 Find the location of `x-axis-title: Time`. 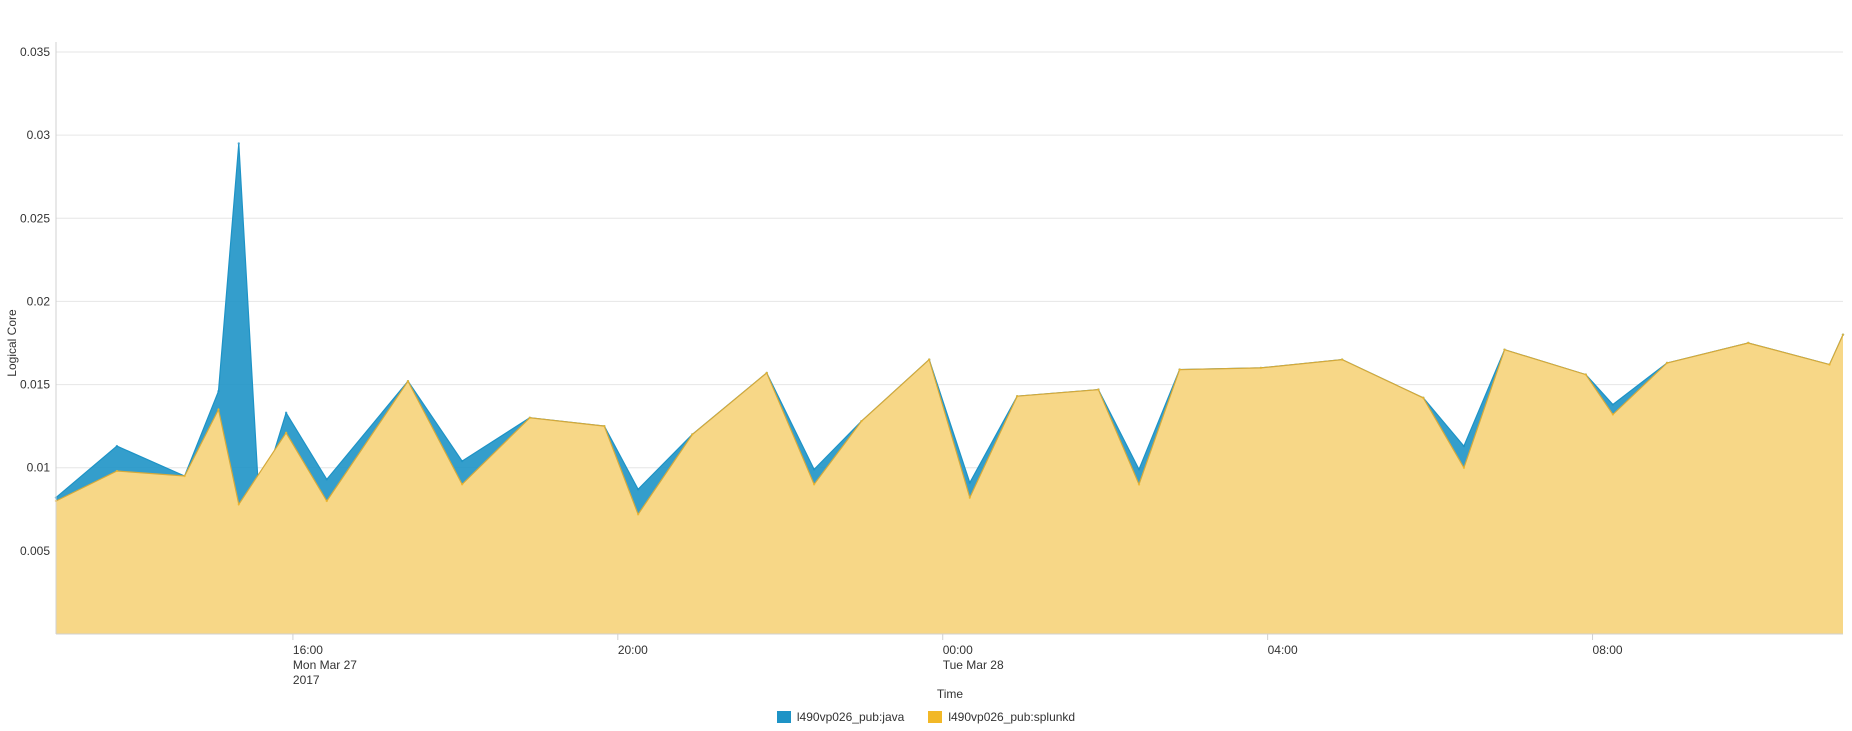

x-axis-title: Time is located at coordinates (950, 694).